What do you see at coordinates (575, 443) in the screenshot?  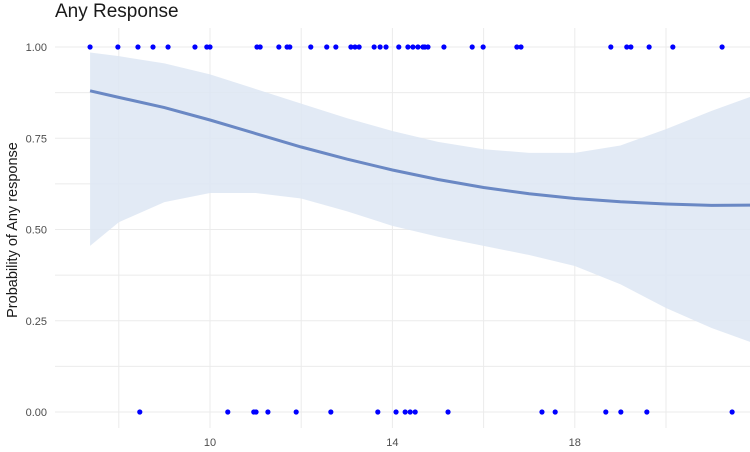 I see `x-tick-label: 18` at bounding box center [575, 443].